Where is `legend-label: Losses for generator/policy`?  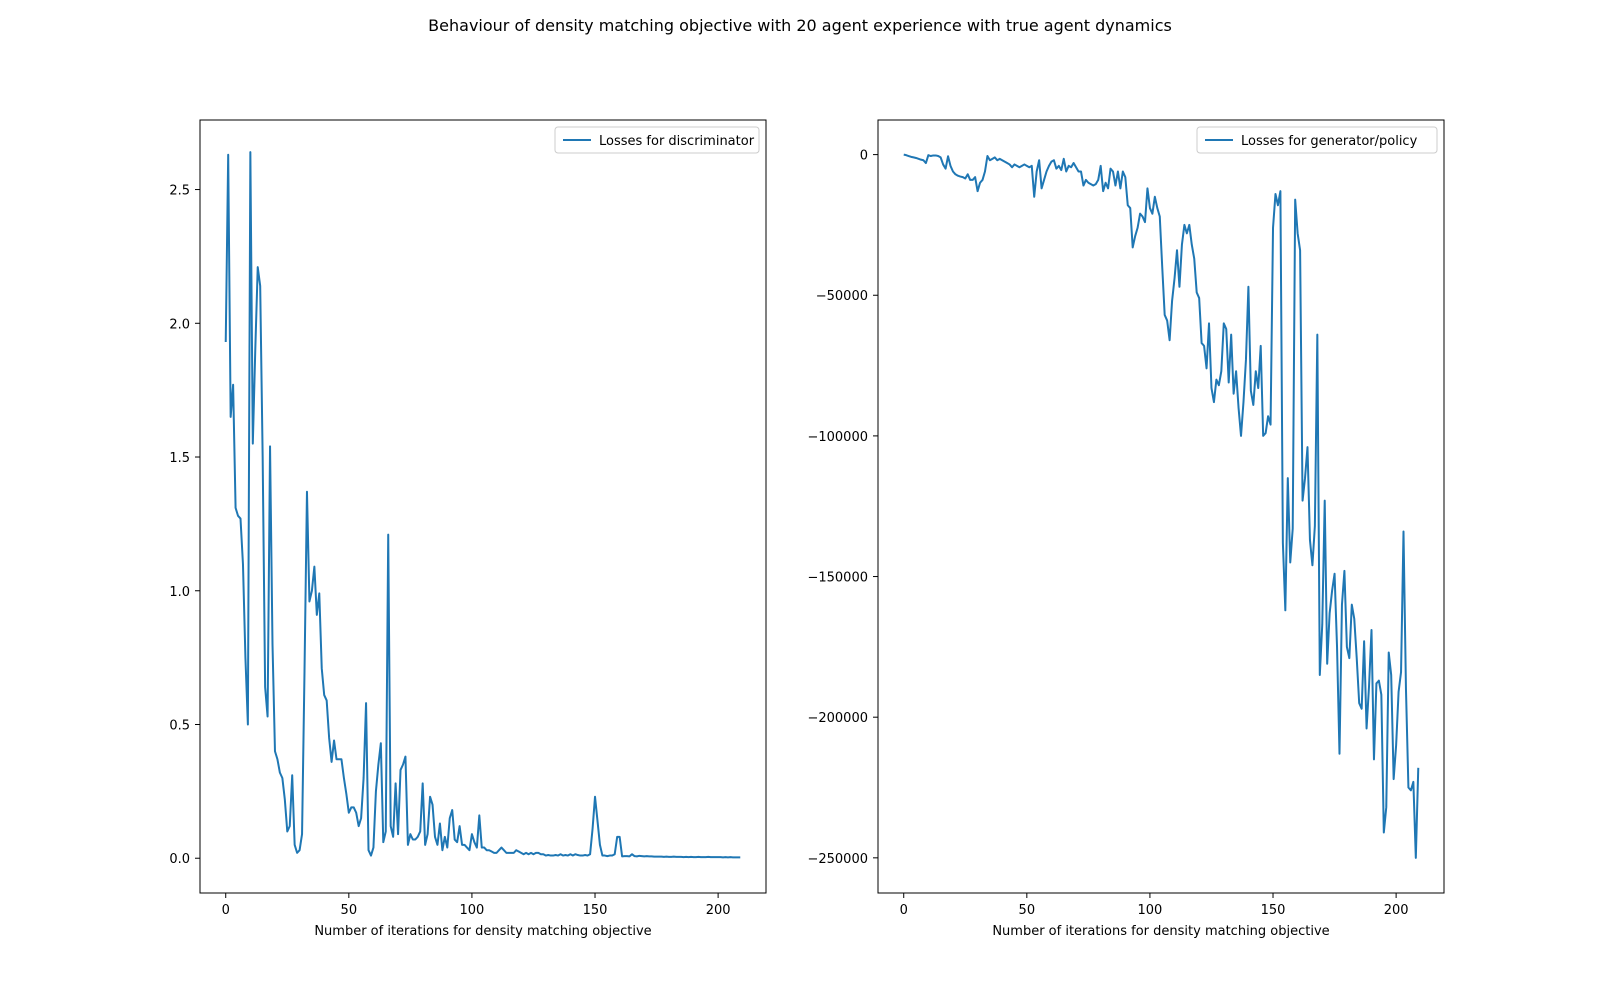
legend-label: Losses for generator/policy is located at coordinates (1329, 141).